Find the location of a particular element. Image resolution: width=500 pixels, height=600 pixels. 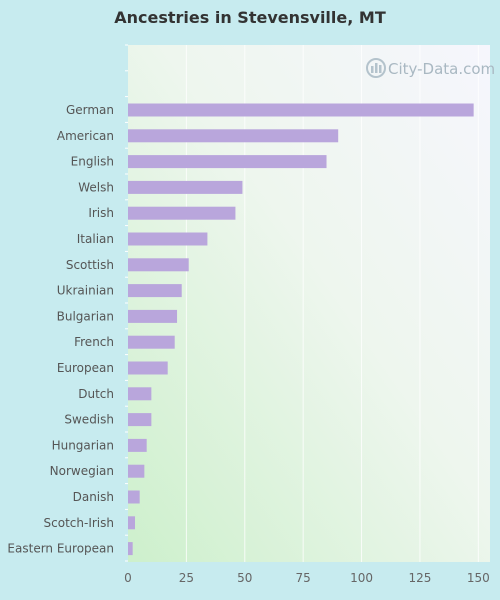

category-label: Danish is located at coordinates (93, 497).